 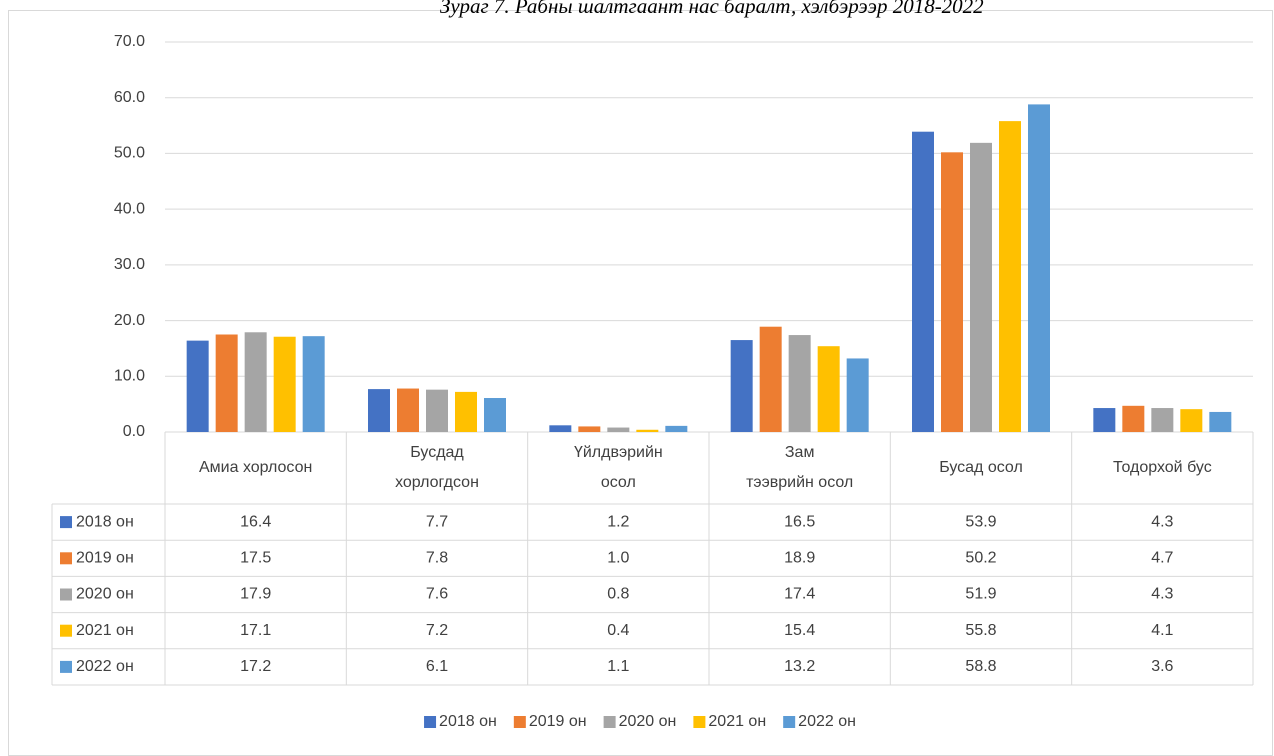 I want to click on y-tick-label: 10.0, so click(x=129, y=376).